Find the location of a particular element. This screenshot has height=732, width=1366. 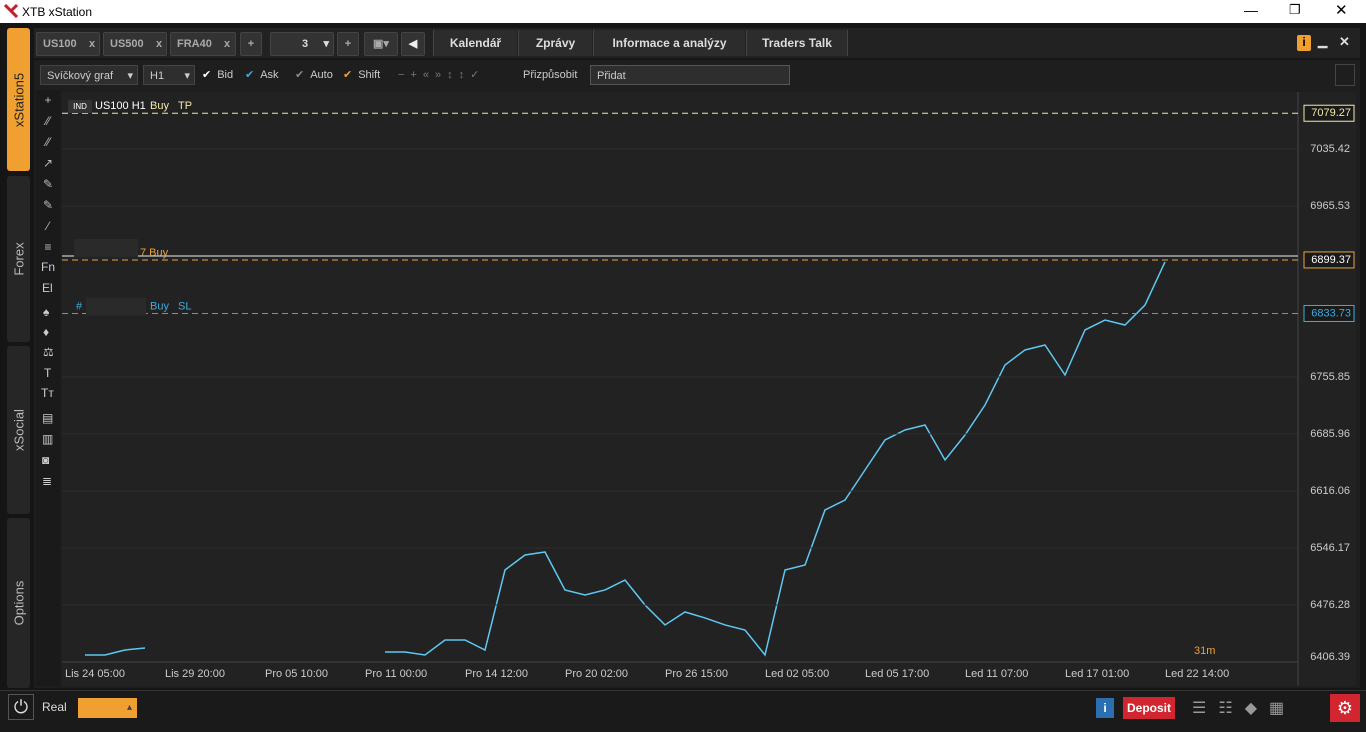

layout-select: 3 ▾ is located at coordinates (302, 44).